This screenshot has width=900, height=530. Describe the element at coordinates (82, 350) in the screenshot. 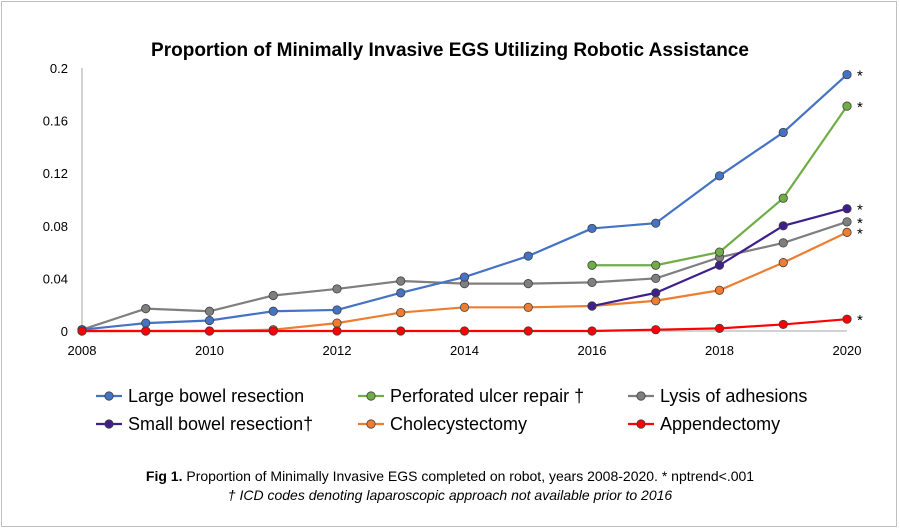

I see `x-tick-label: 2008` at that location.